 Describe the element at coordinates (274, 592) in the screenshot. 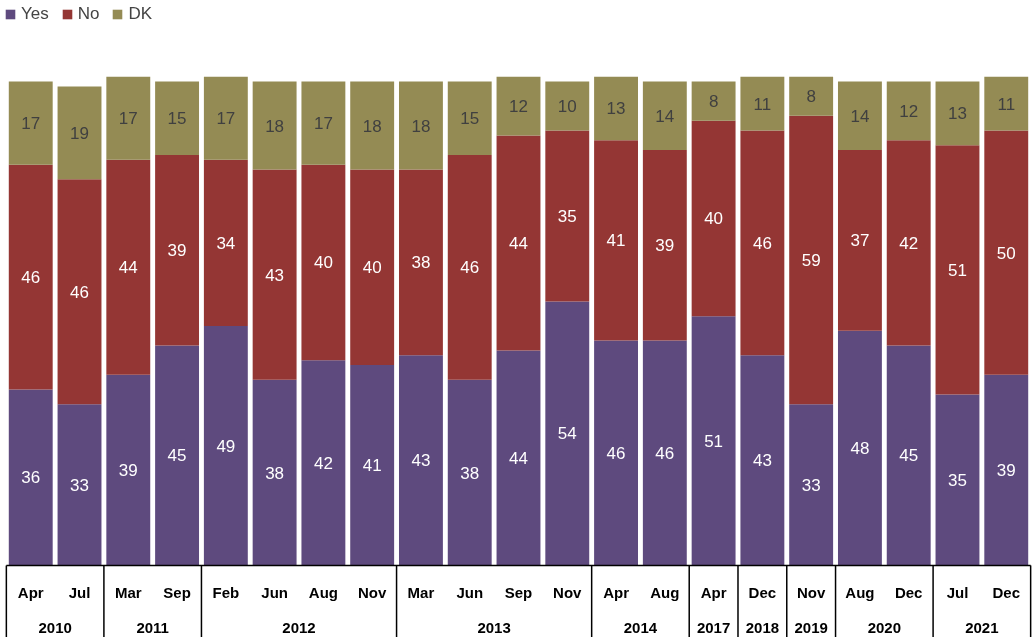

I see `x-tick-label: Jun` at that location.